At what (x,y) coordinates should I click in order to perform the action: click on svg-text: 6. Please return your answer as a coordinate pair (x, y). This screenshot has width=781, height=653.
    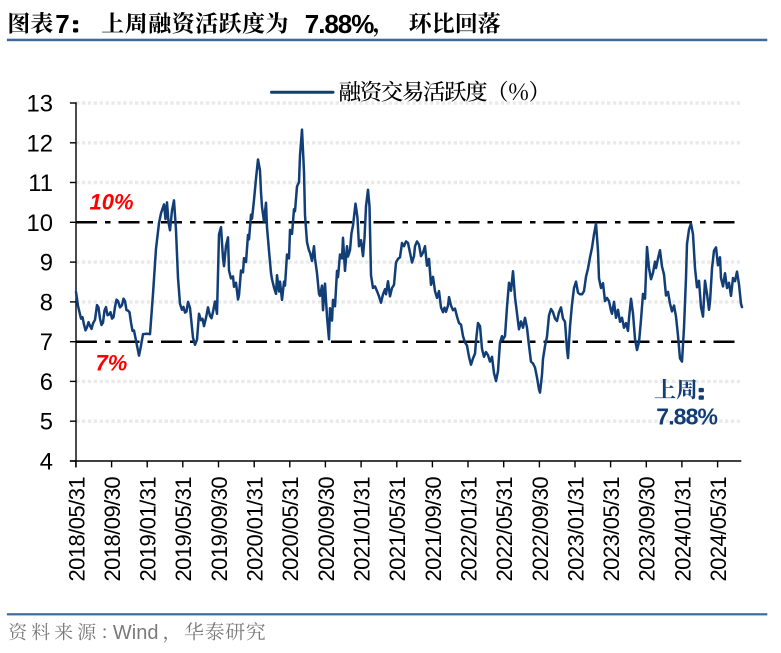
    Looking at the image, I should click on (46, 382).